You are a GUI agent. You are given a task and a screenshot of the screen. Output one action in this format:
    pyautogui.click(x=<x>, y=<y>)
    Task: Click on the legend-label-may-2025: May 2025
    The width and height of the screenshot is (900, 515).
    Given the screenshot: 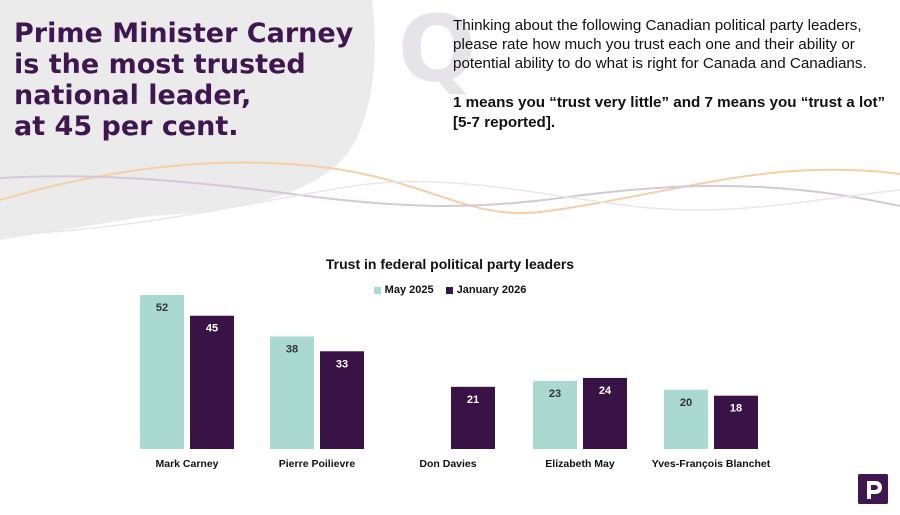 What is the action you would take?
    pyautogui.click(x=409, y=290)
    